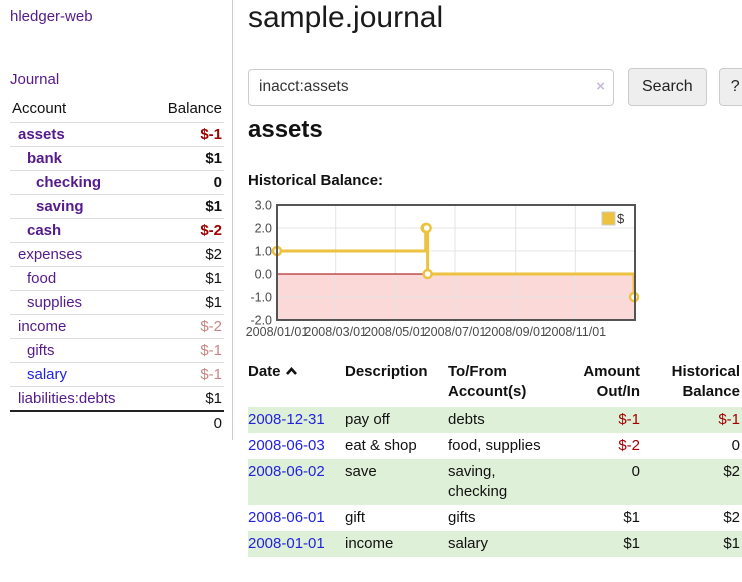 The height and width of the screenshot is (582, 742). What do you see at coordinates (286, 445) in the screenshot?
I see `transaction-date-link: 2008-06-03` at bounding box center [286, 445].